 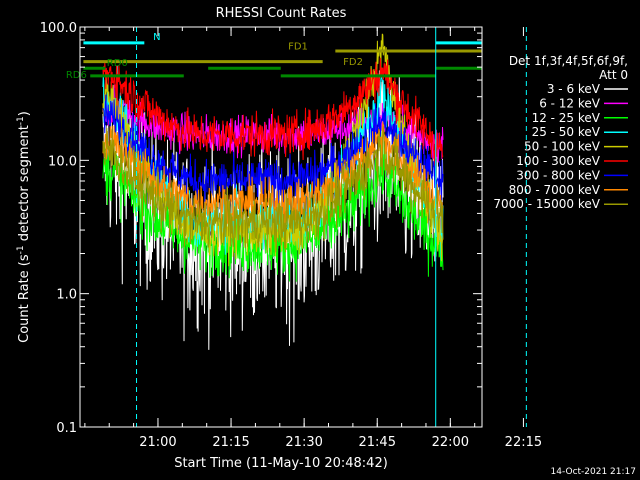 What do you see at coordinates (156, 37) in the screenshot?
I see `flag-label-n: N` at bounding box center [156, 37].